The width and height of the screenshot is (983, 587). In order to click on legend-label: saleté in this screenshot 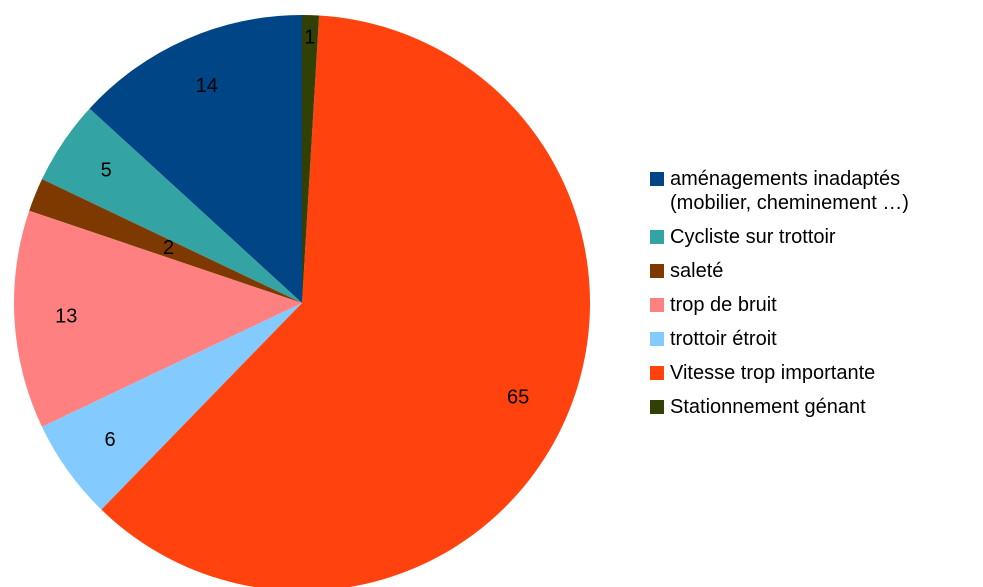, I will do `click(697, 271)`.